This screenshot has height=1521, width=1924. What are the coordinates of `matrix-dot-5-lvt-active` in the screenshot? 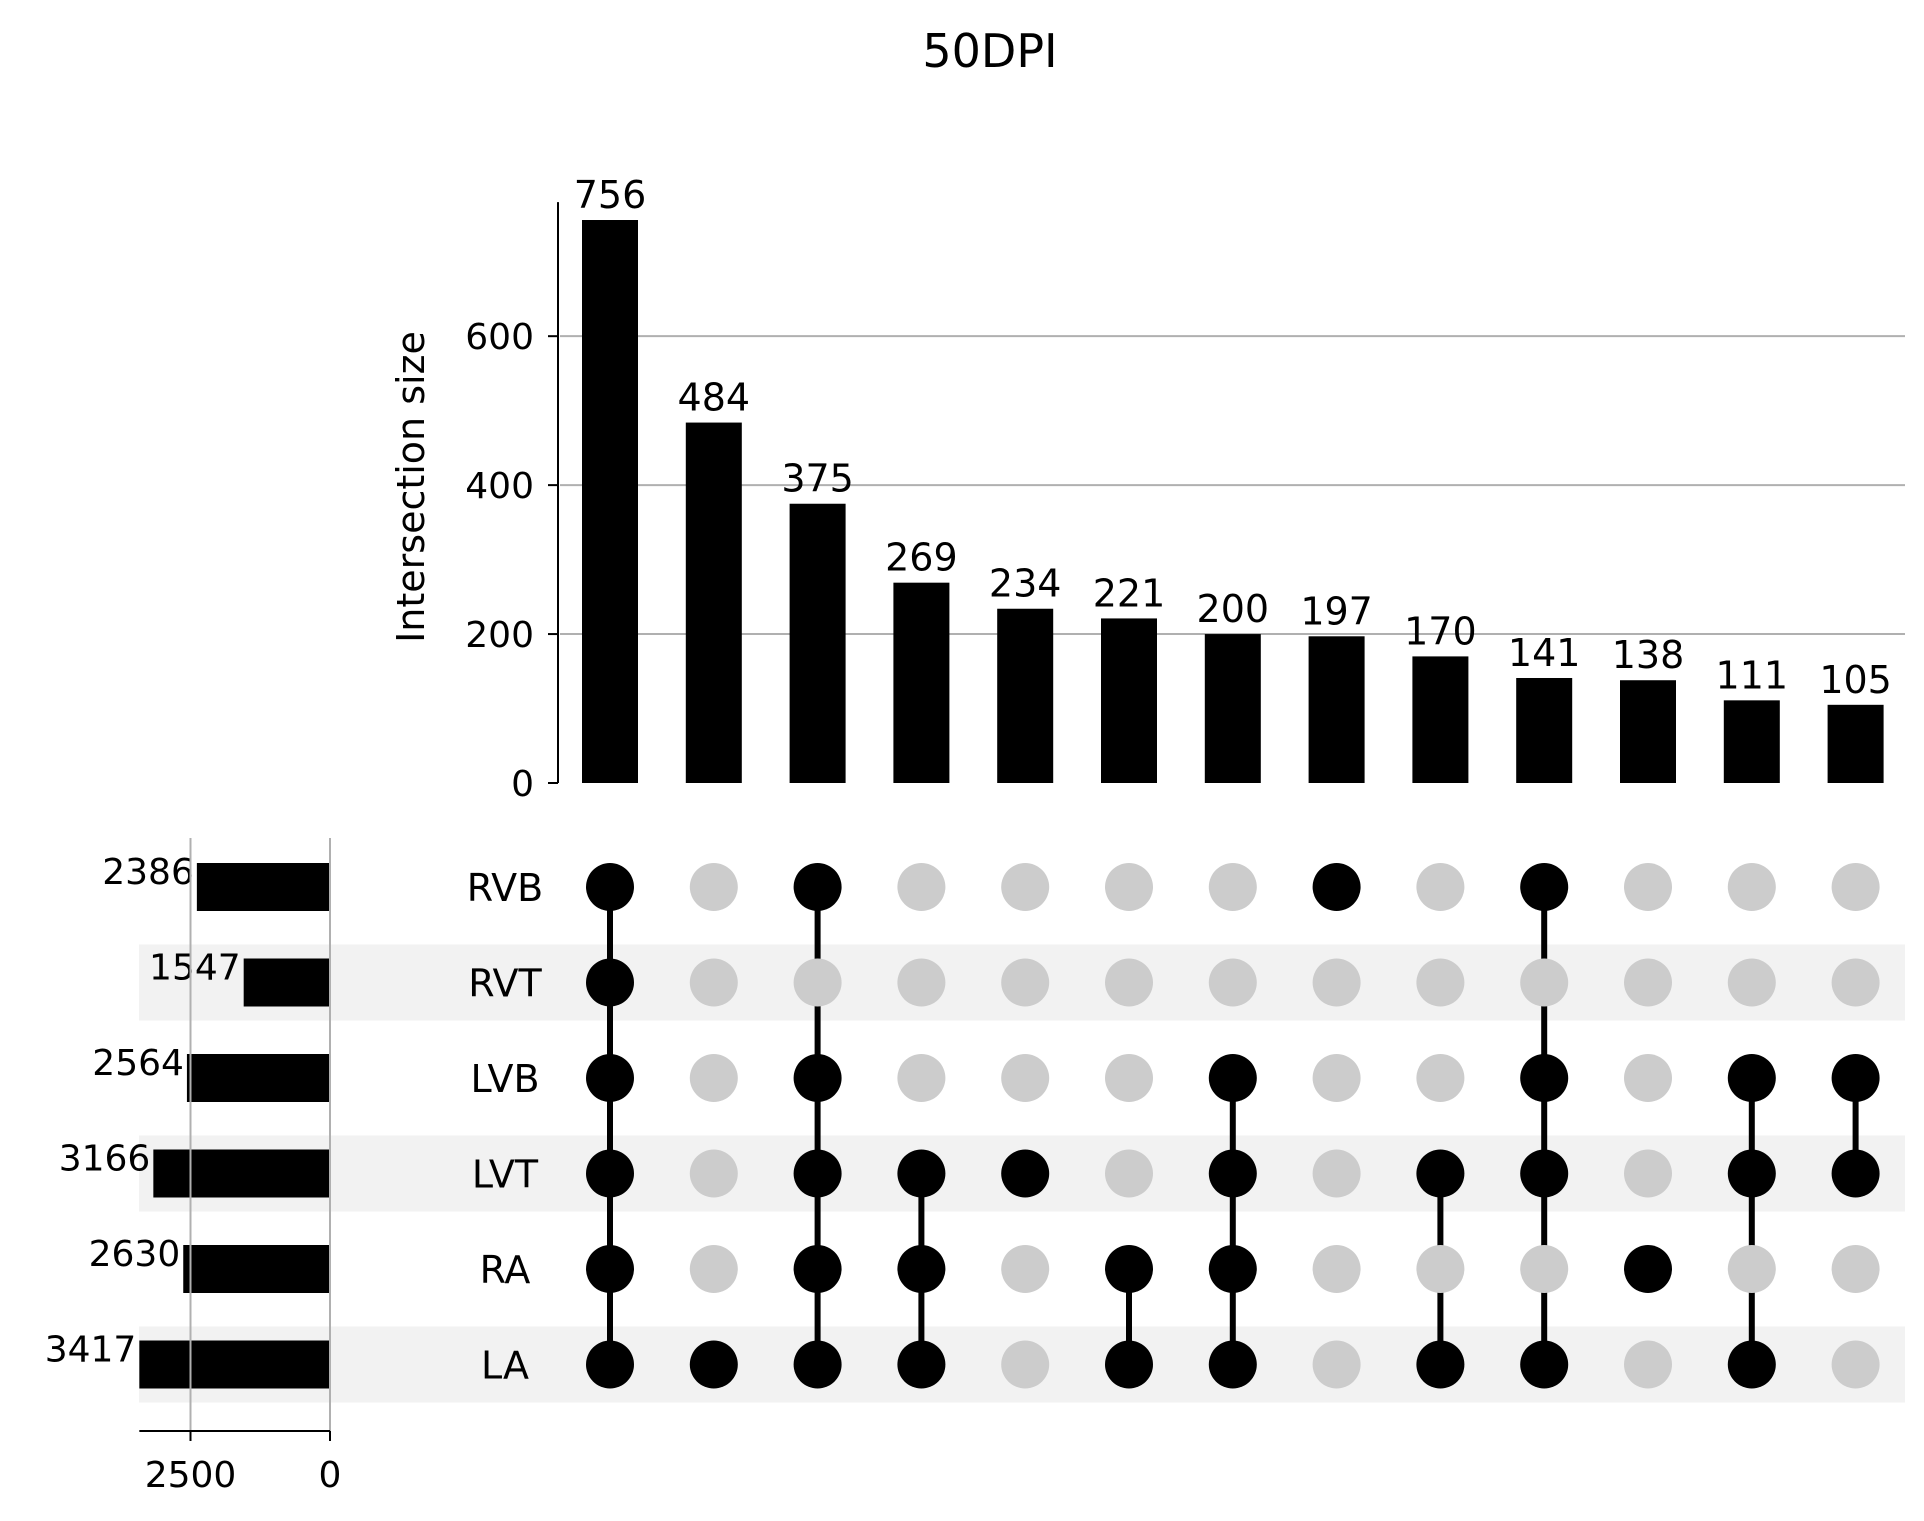 It's located at (1025, 1173).